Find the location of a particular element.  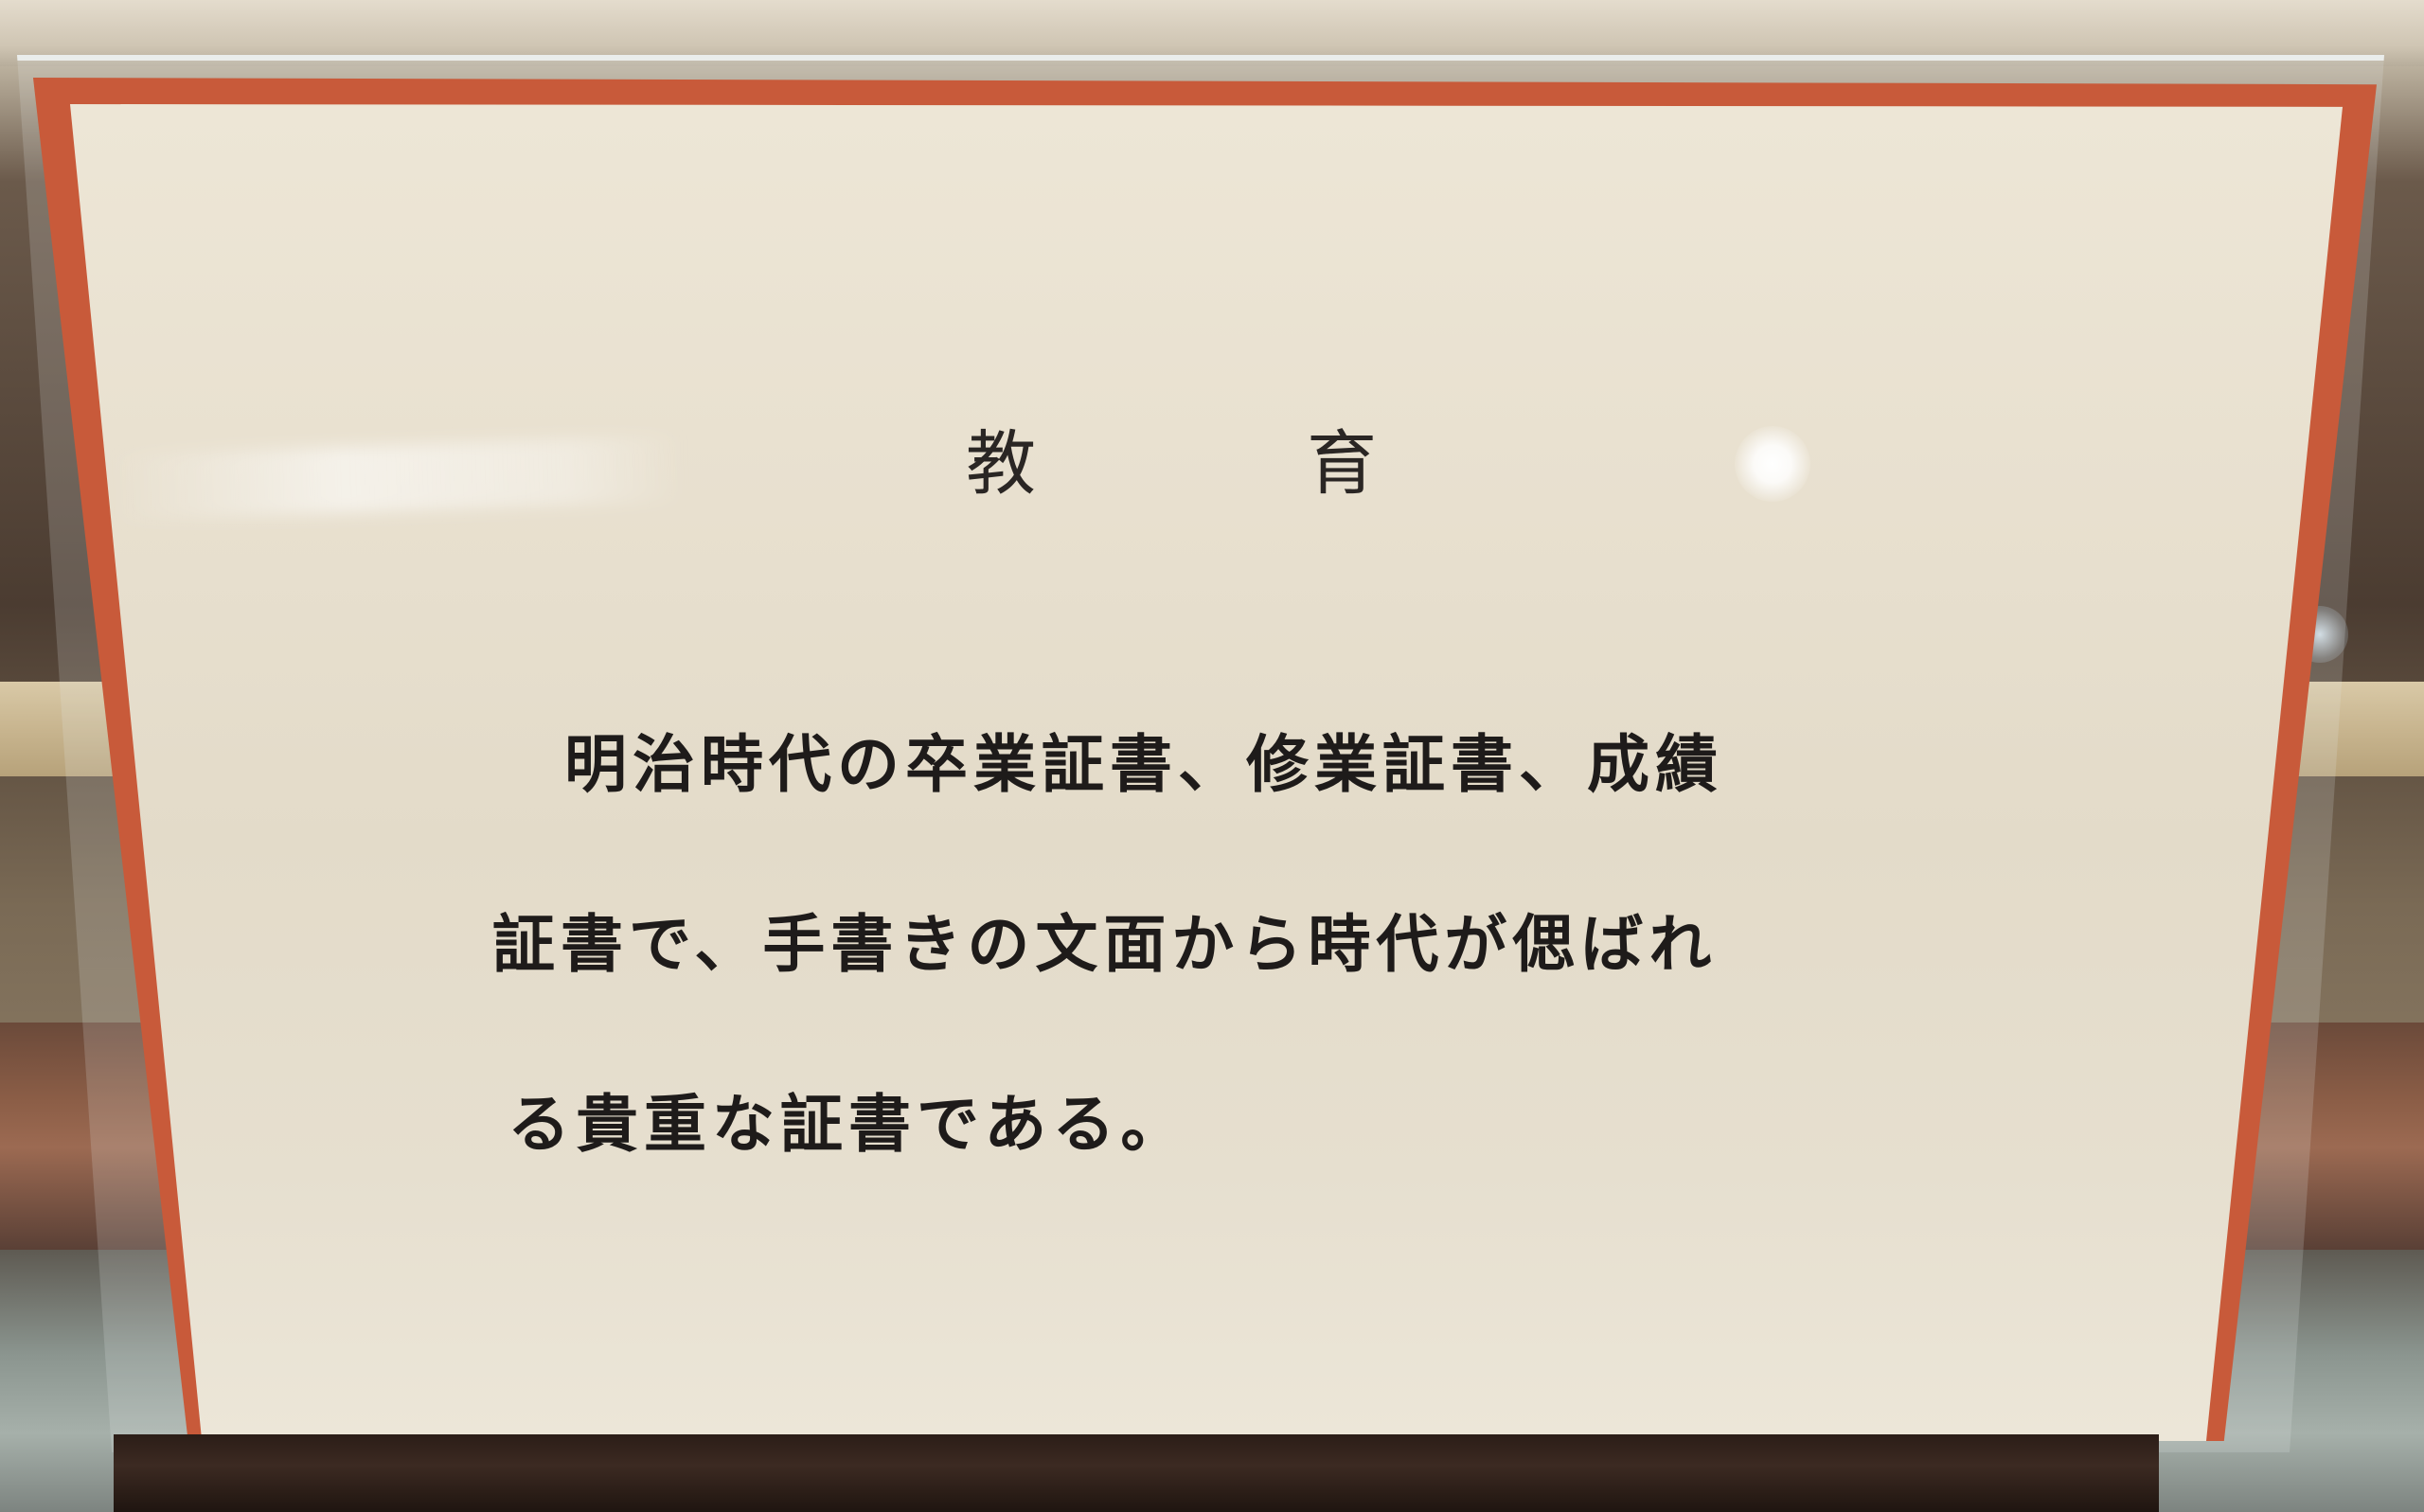

title-char-2: 育 is located at coordinates (1342, 464).